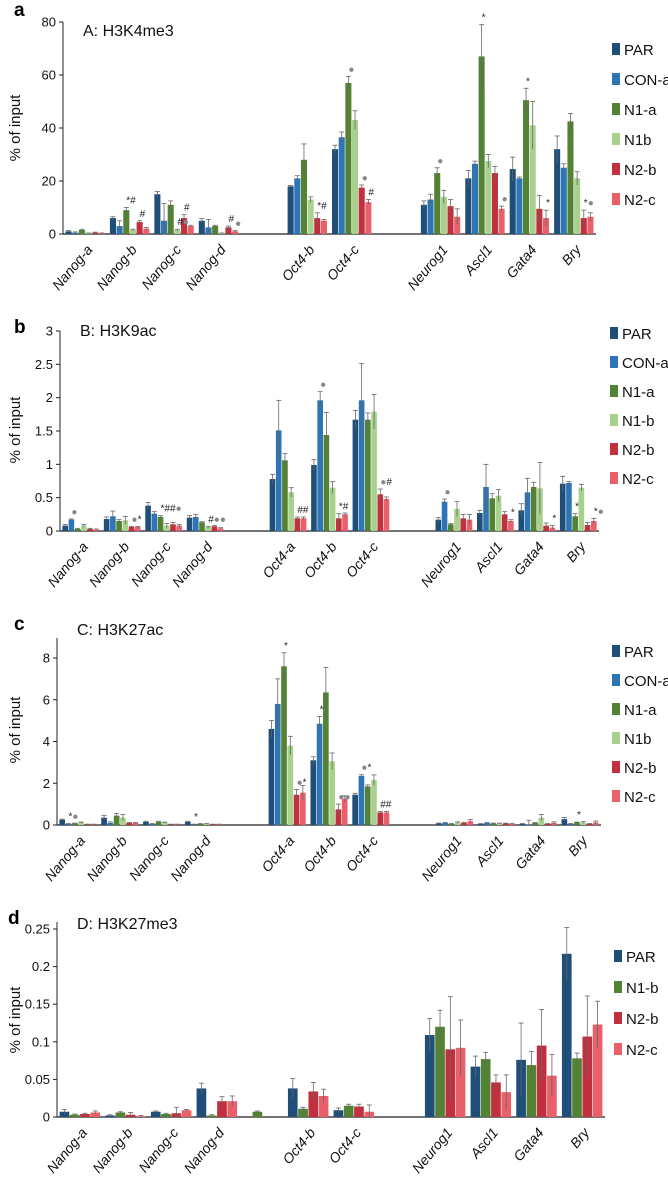 The height and width of the screenshot is (1181, 668). I want to click on x-tick-label: Bry, so click(576, 551).